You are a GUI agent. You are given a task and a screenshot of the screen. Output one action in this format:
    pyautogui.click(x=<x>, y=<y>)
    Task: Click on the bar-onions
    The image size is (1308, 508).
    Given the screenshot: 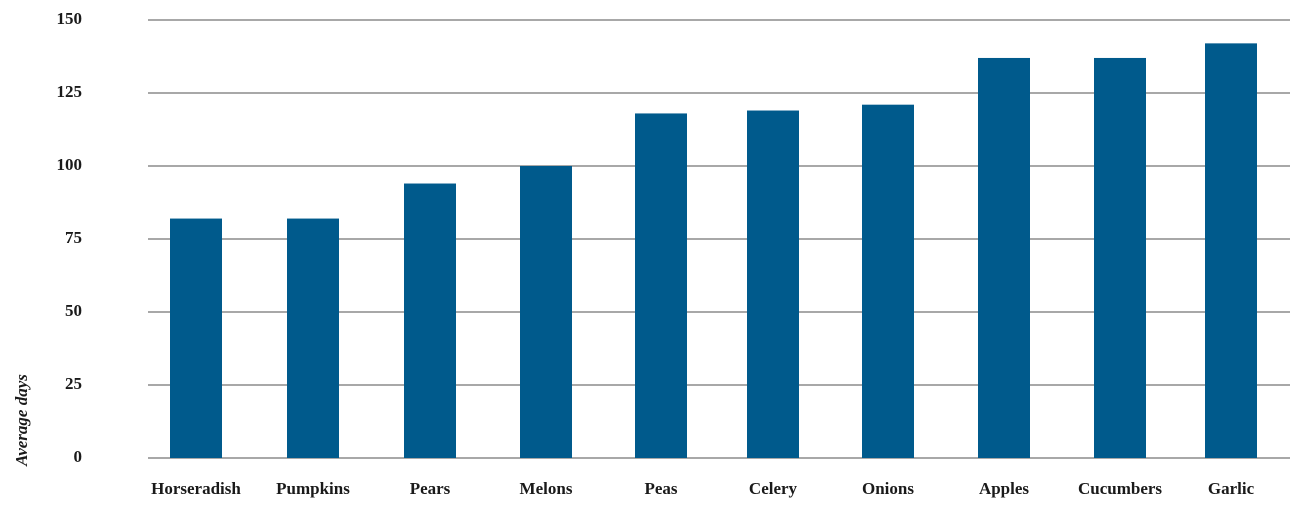 What is the action you would take?
    pyautogui.click(x=888, y=281)
    